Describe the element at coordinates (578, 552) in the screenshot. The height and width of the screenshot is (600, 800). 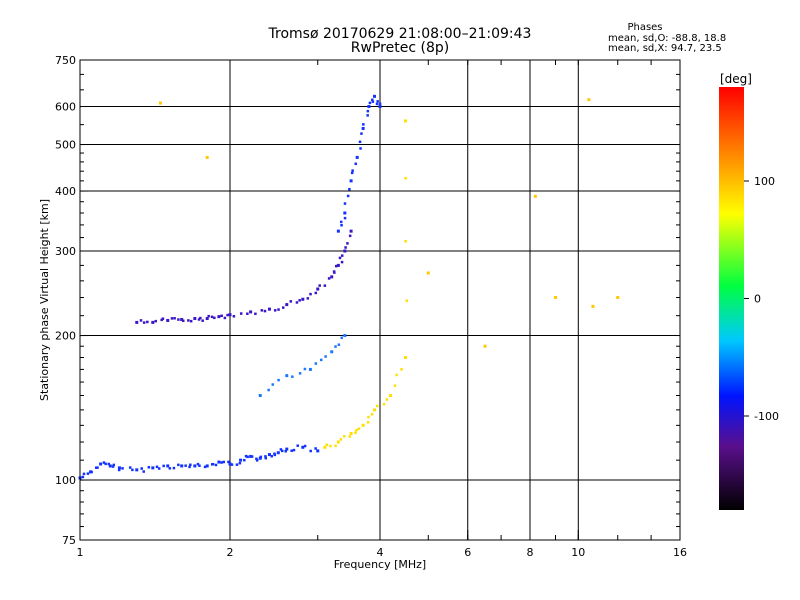
I see `x-tick-label: 10` at that location.